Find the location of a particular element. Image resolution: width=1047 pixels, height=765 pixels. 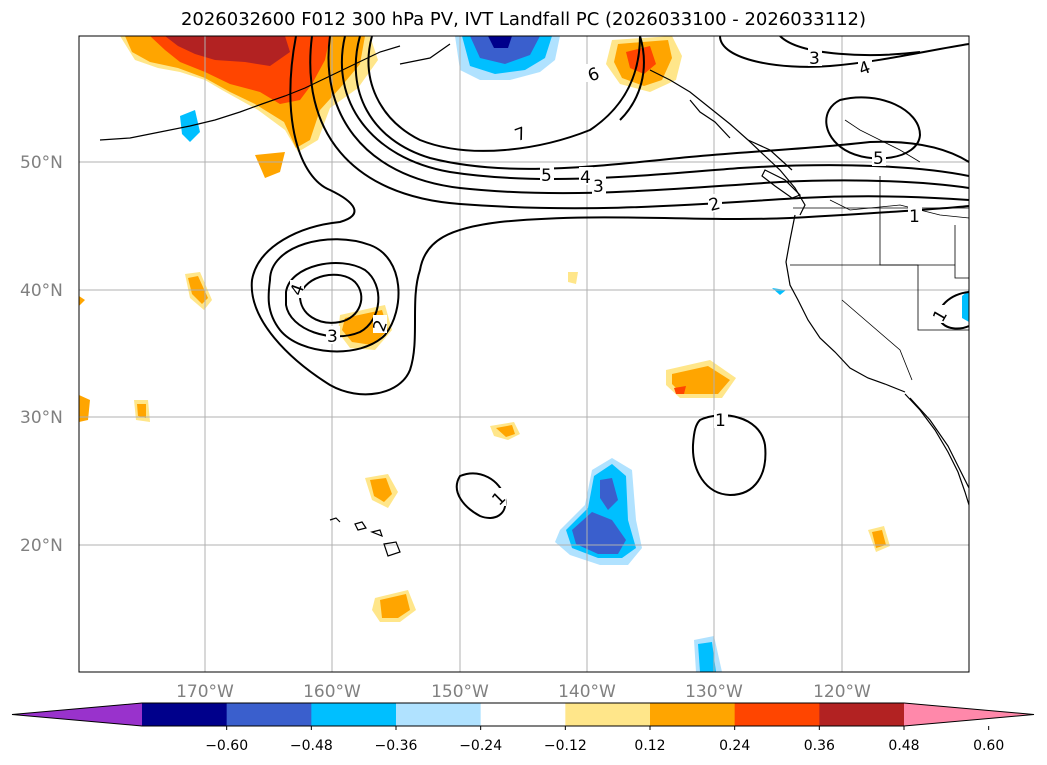

colorbar-tick-label: −0.48 is located at coordinates (311, 746).